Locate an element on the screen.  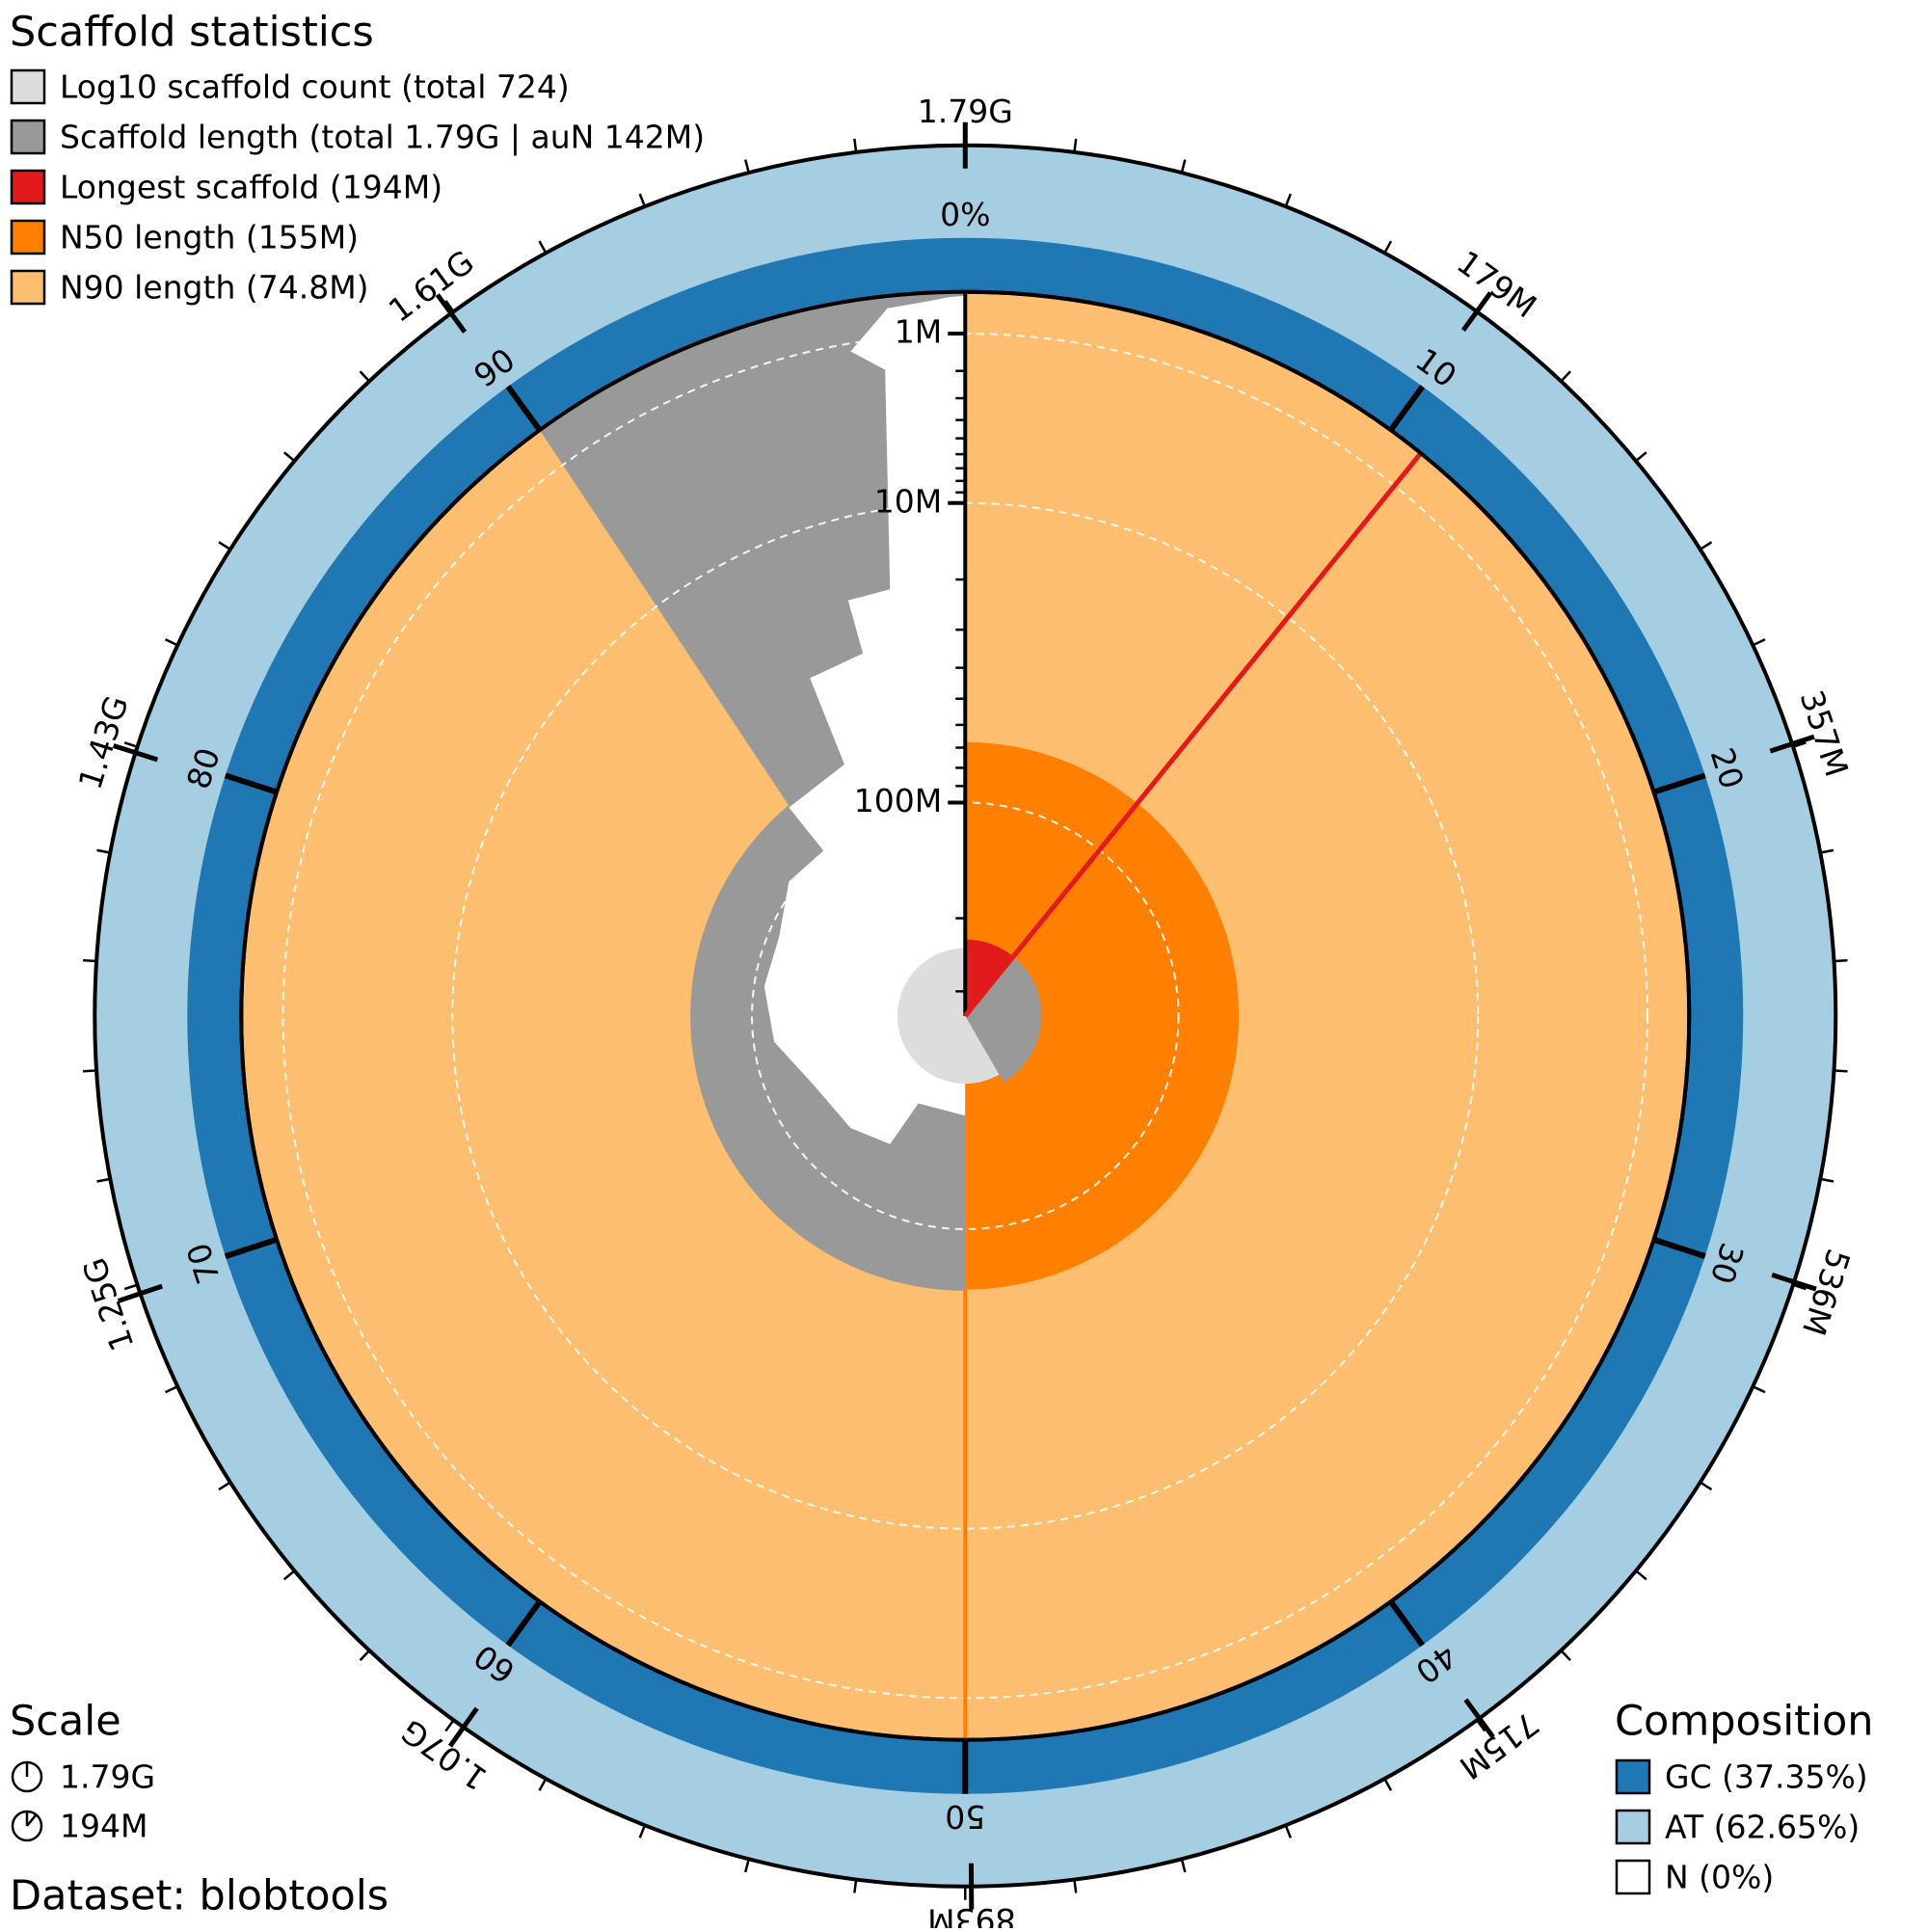
r-tick-label: 100M is located at coordinates (898, 801).